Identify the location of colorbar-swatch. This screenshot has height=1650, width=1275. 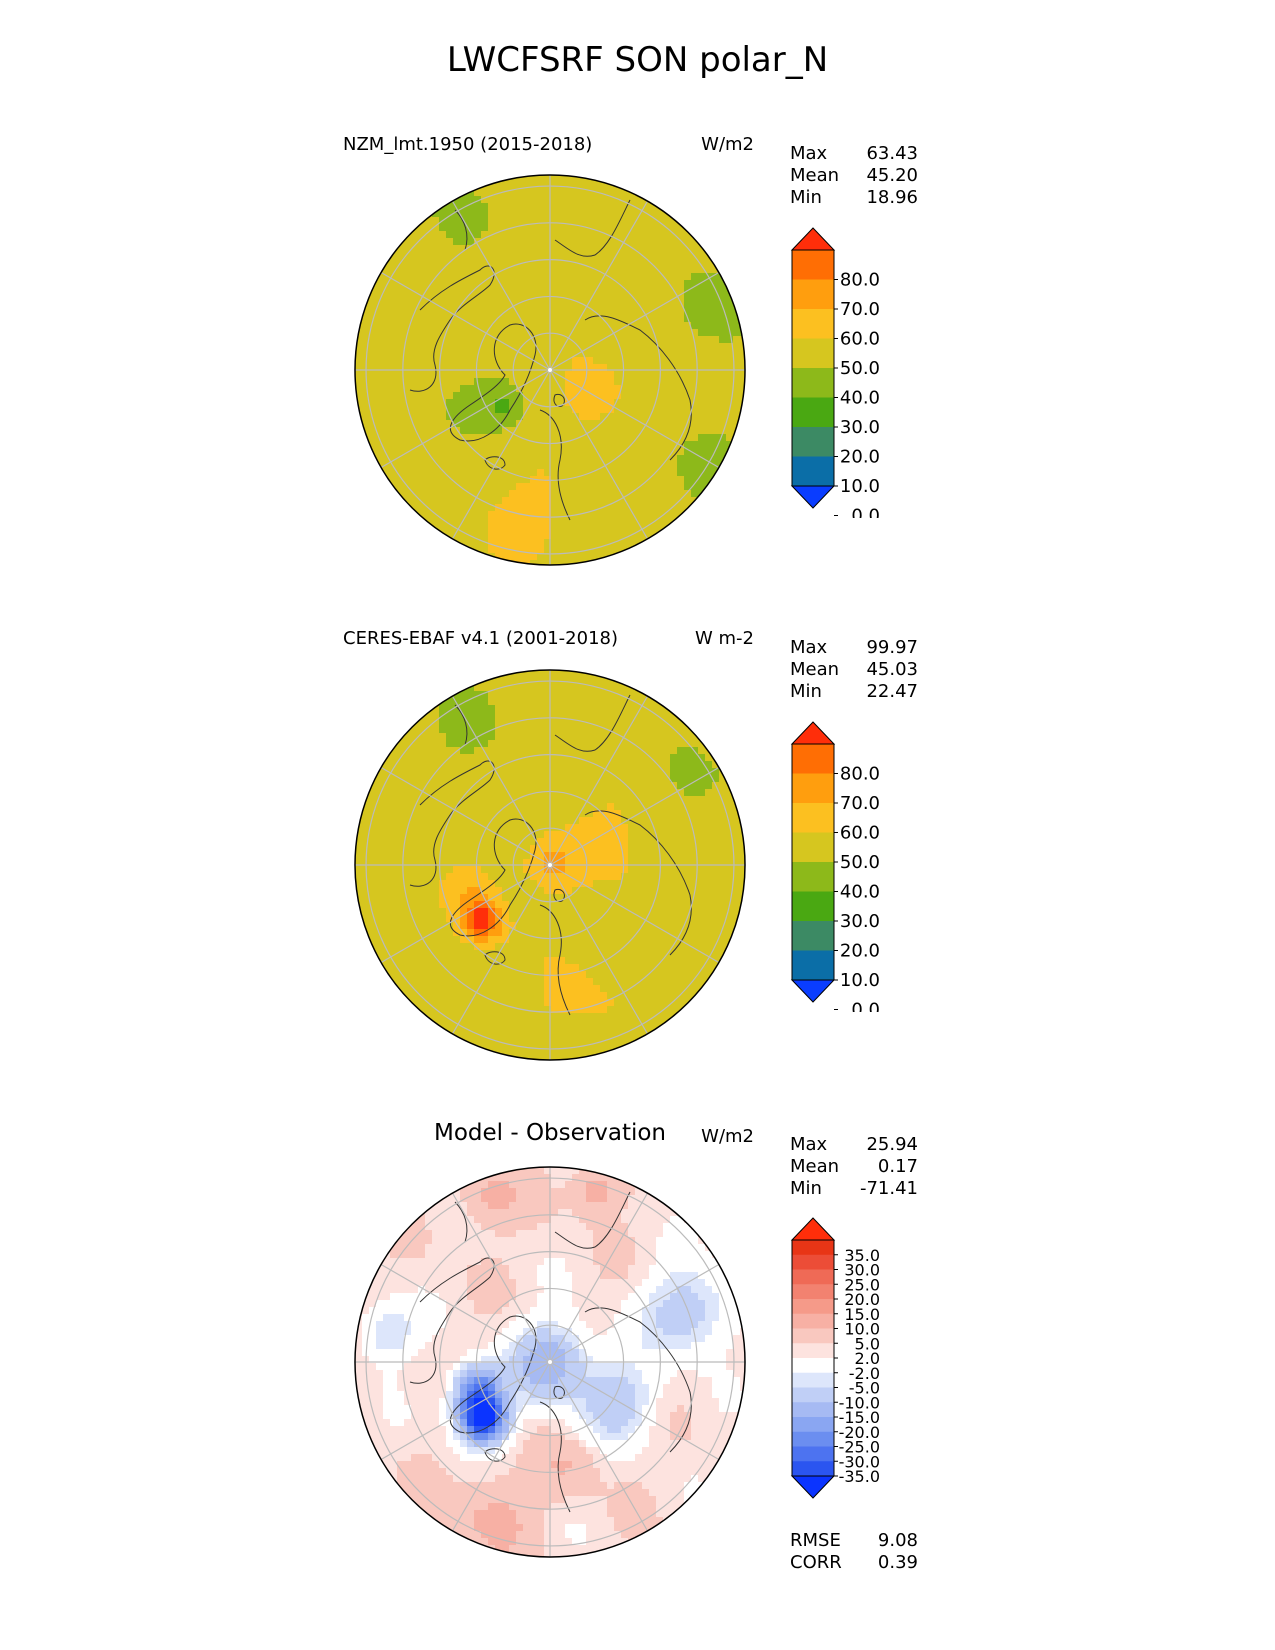
(813, 265).